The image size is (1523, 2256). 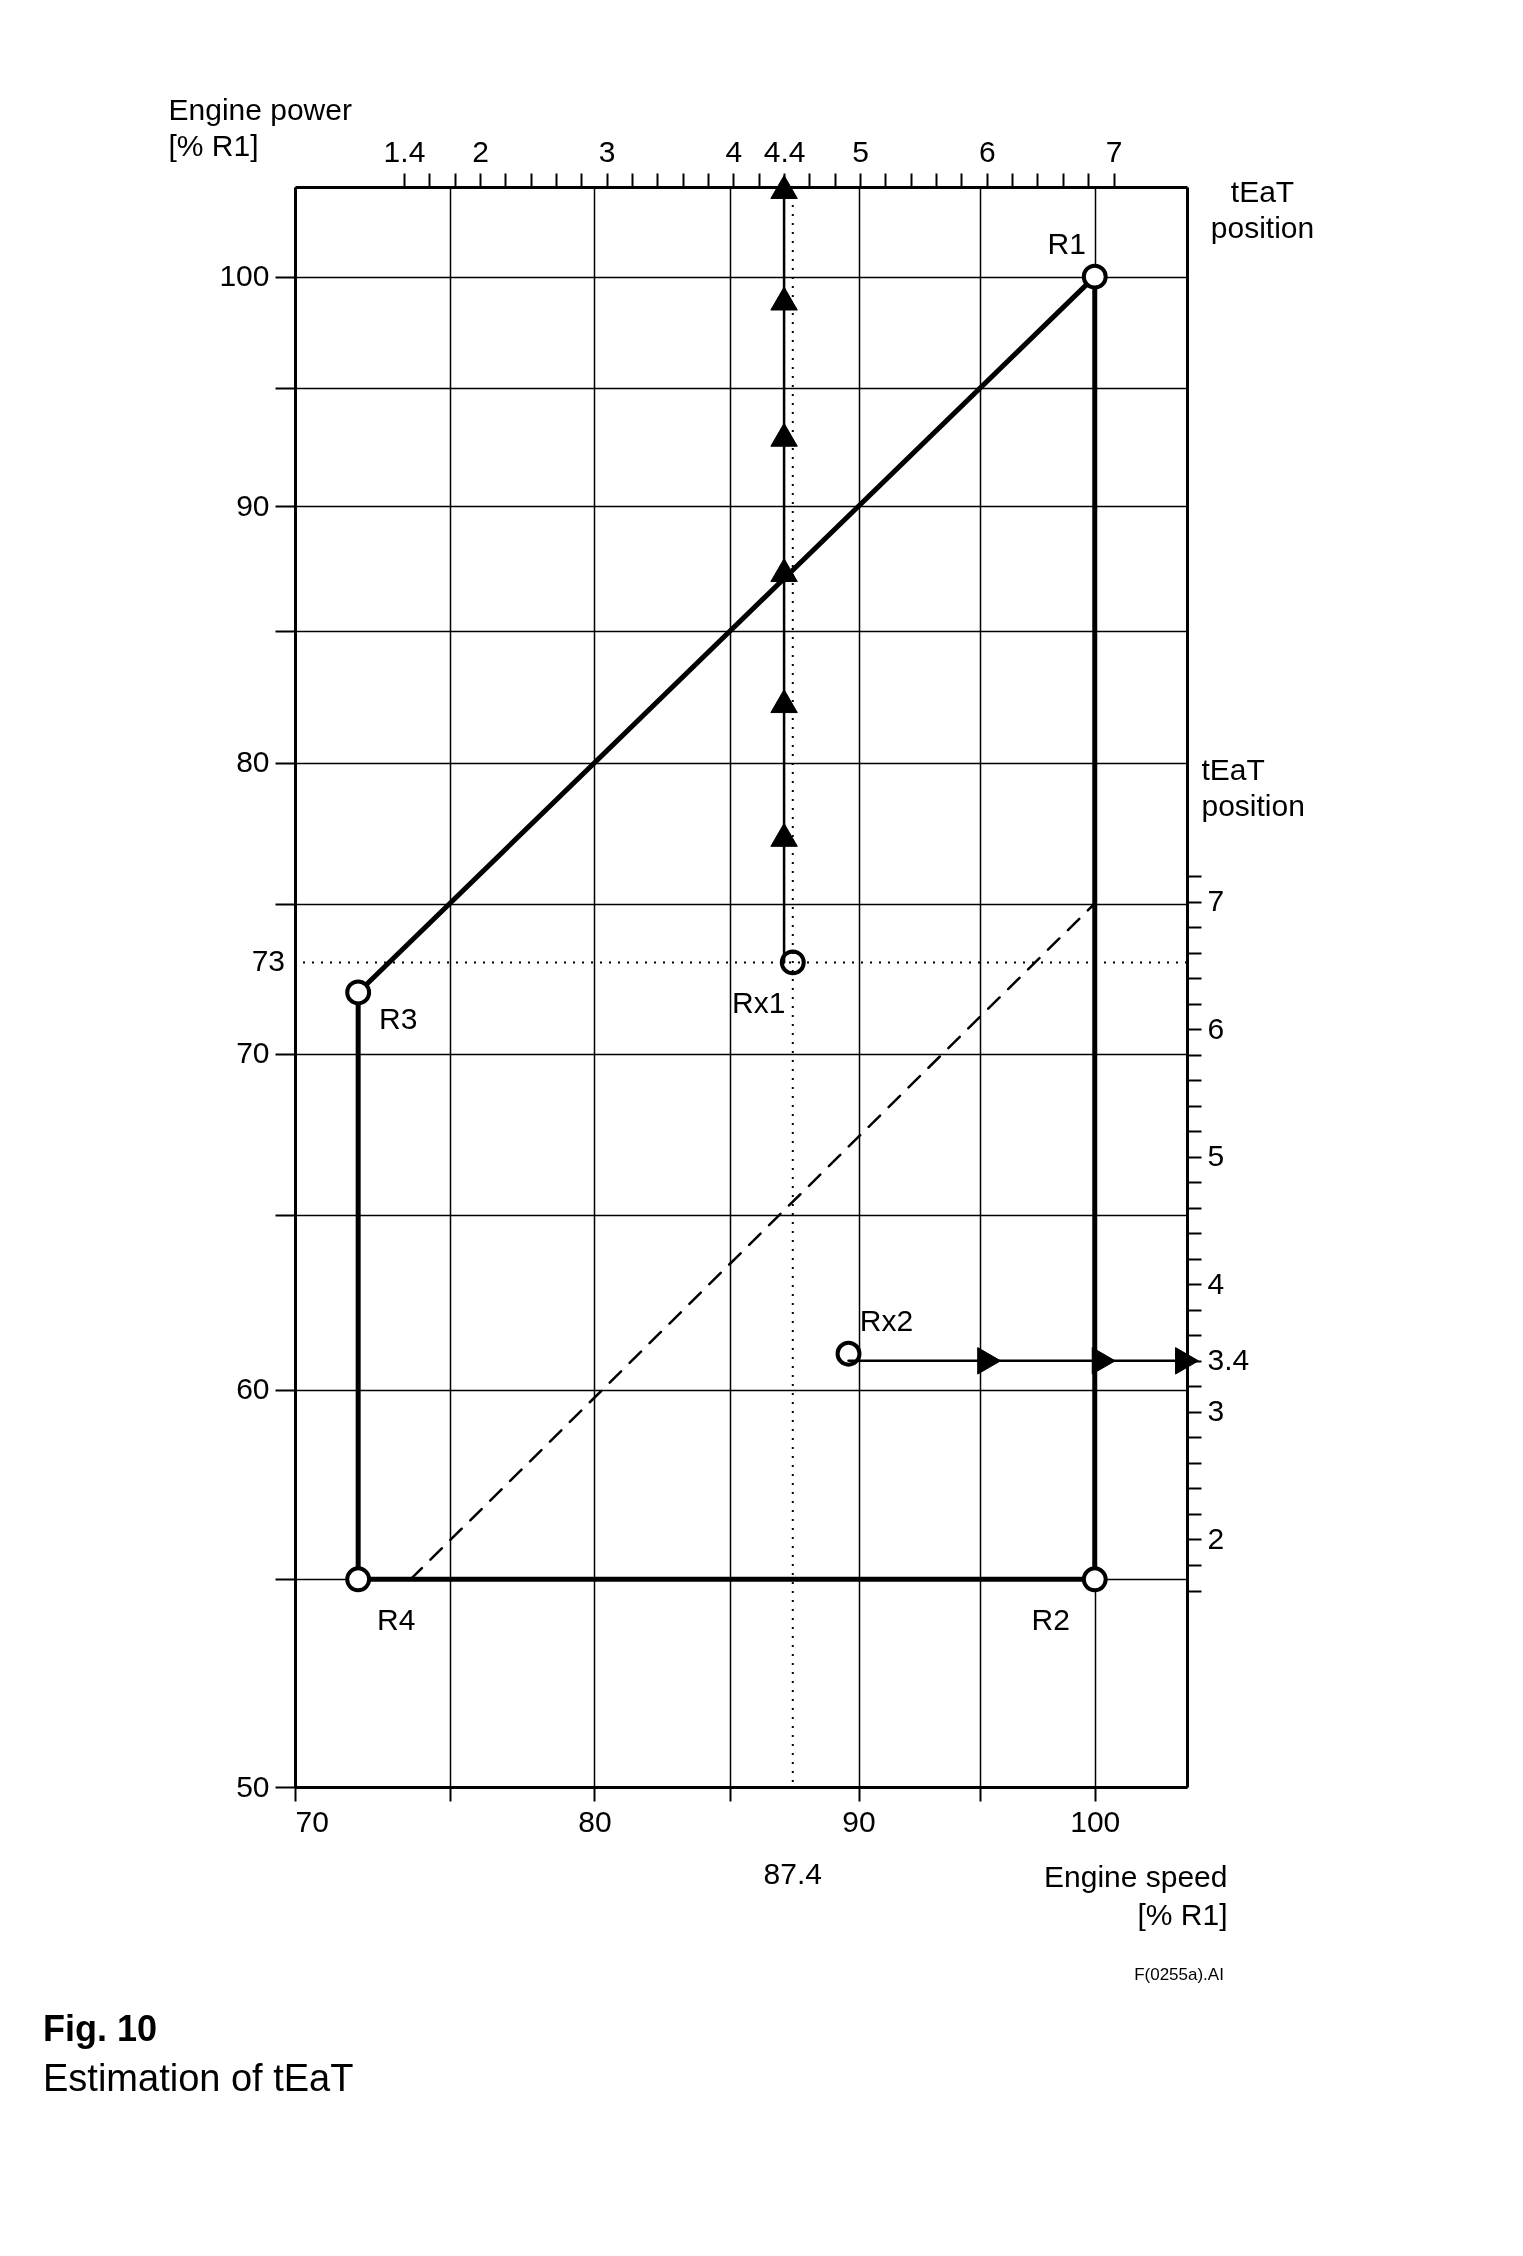 I want to click on x2-tick-label: 6, so click(x=987, y=151).